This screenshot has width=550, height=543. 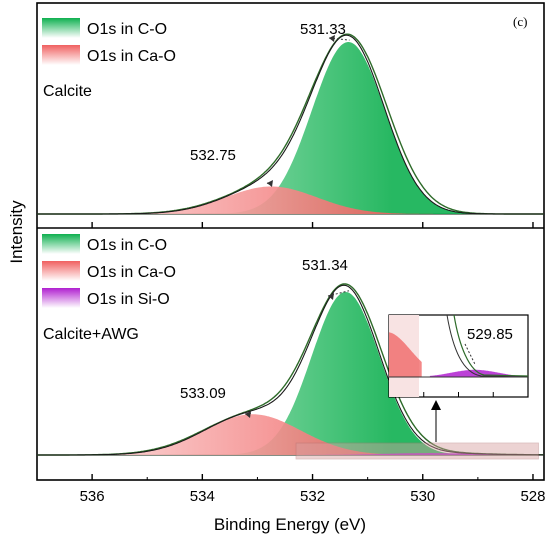 What do you see at coordinates (520, 21) in the screenshot?
I see `panel-label: (c)` at bounding box center [520, 21].